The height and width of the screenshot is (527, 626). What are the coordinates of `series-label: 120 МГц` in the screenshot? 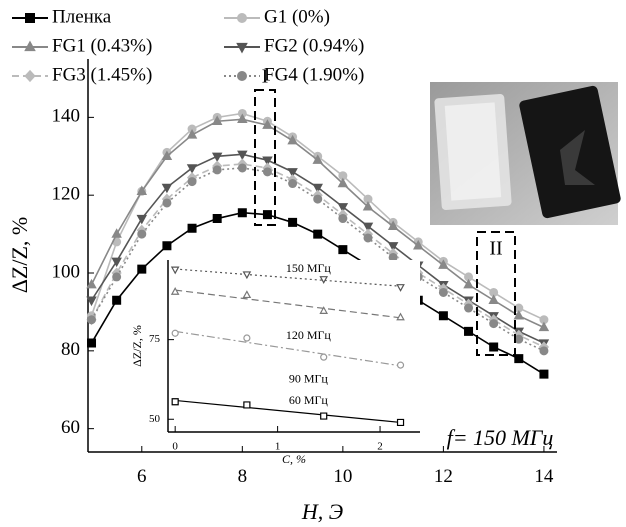 It's located at (309, 335).